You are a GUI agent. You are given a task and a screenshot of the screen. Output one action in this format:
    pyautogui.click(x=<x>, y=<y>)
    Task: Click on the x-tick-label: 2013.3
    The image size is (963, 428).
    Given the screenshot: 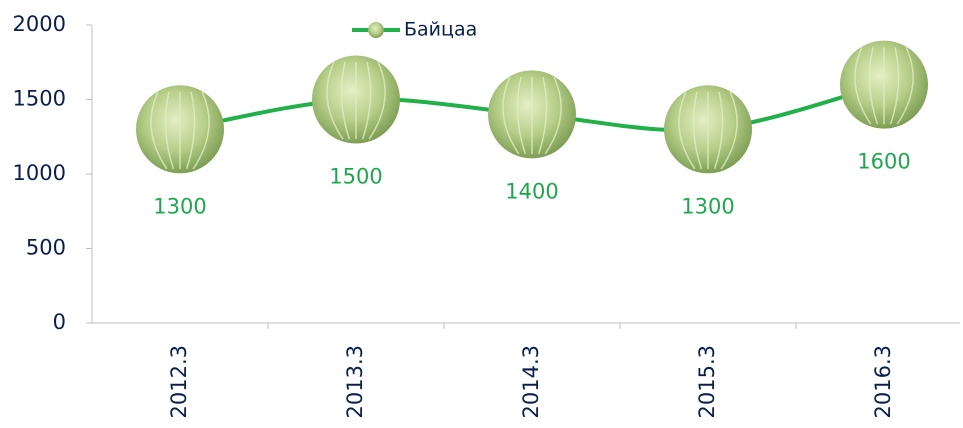 What is the action you would take?
    pyautogui.click(x=355, y=381)
    